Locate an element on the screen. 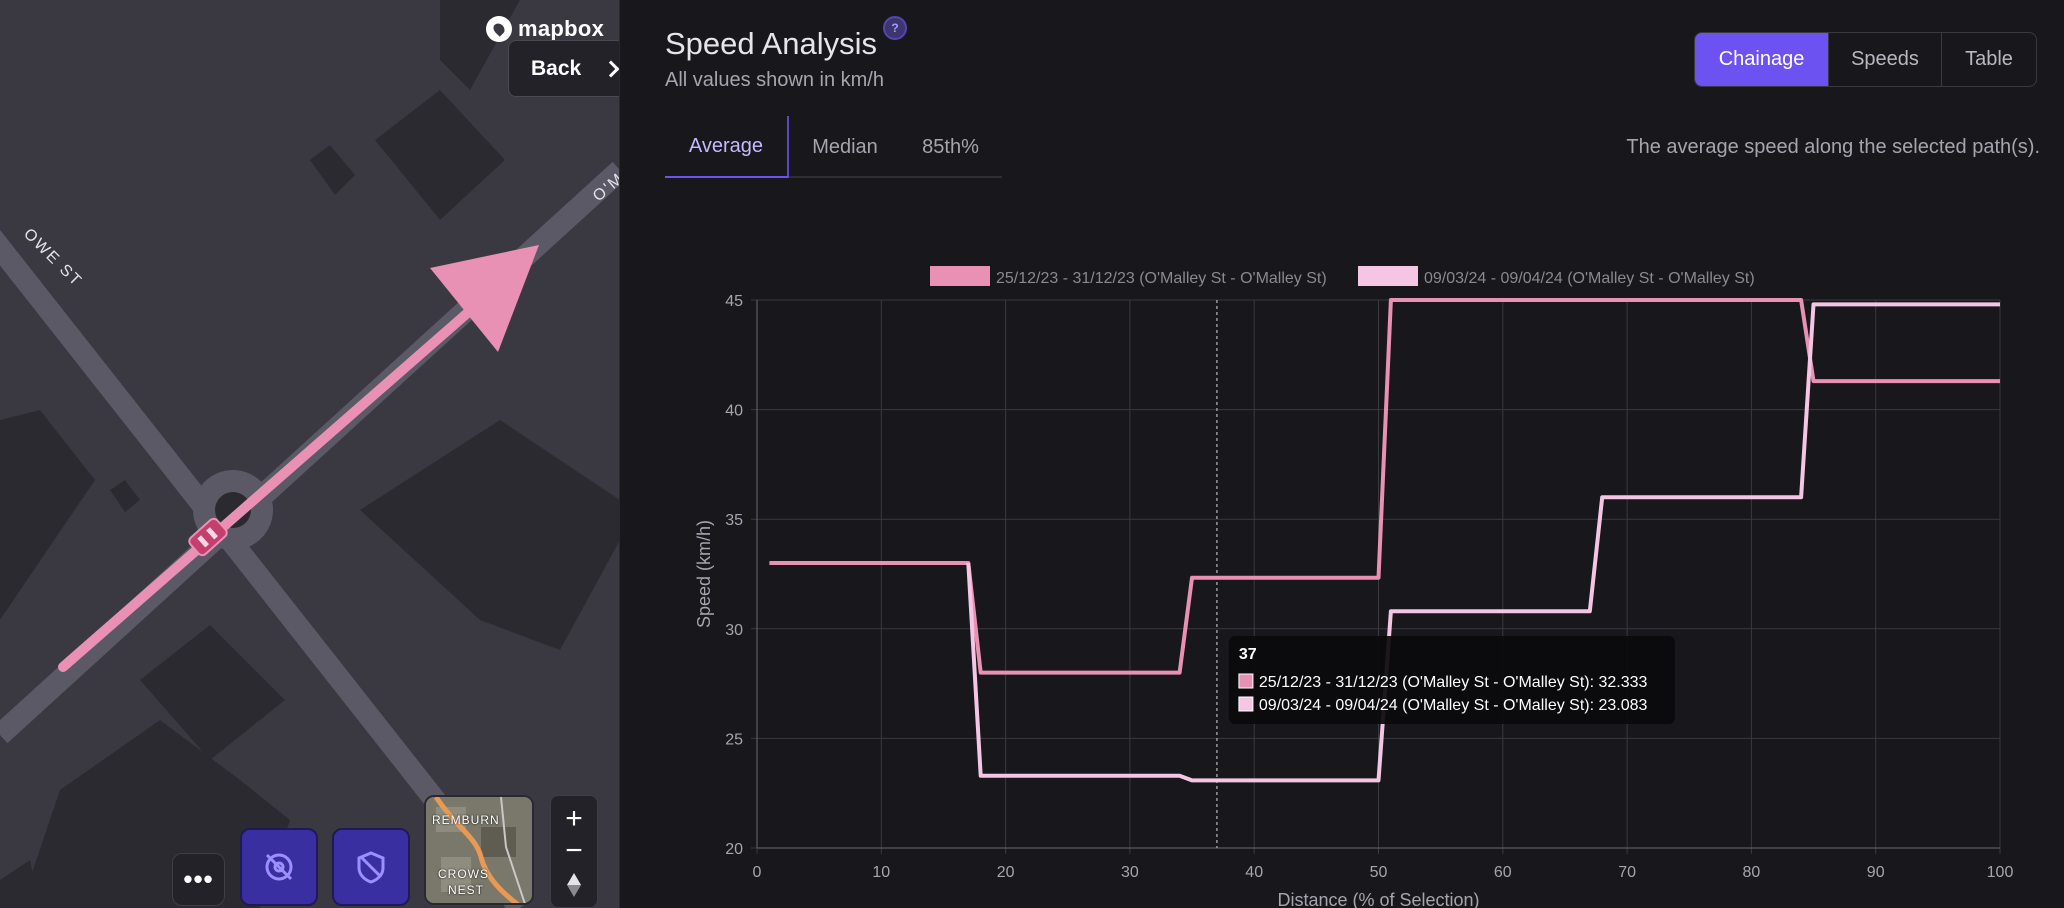 This screenshot has width=2064, height=908. satellite-style-button: REMBURN CROWS NEST is located at coordinates (479, 850).